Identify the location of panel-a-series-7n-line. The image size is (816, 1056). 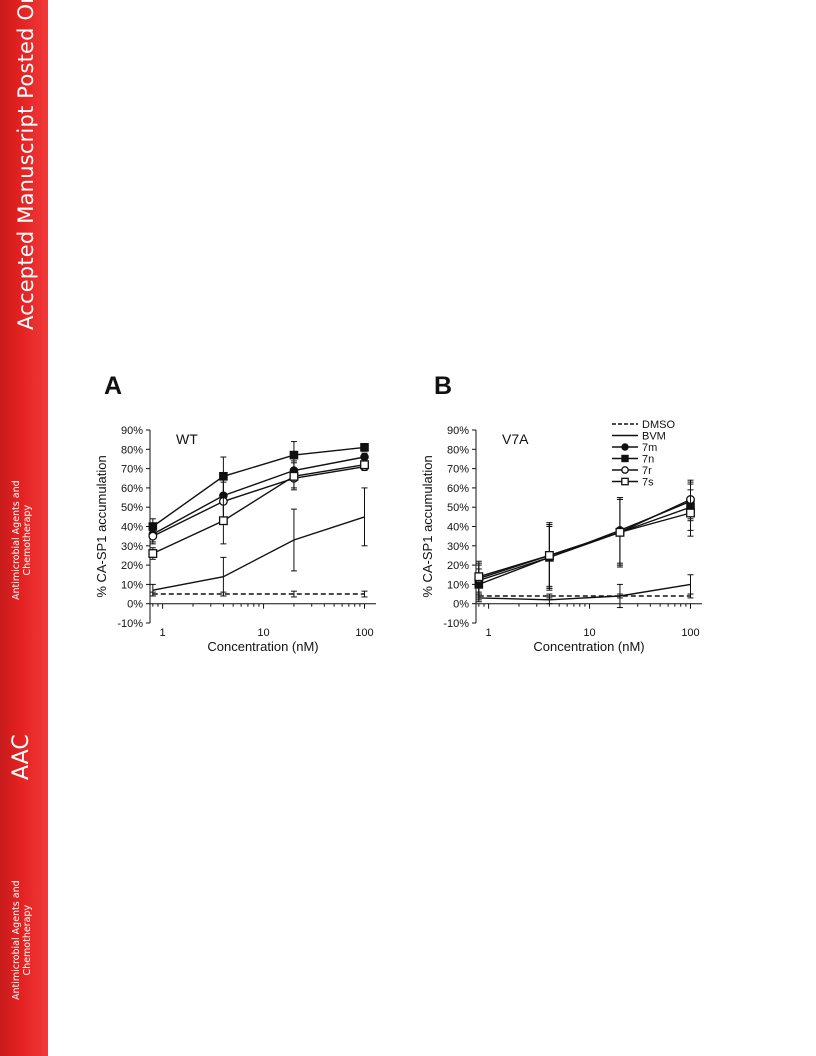
(258, 487).